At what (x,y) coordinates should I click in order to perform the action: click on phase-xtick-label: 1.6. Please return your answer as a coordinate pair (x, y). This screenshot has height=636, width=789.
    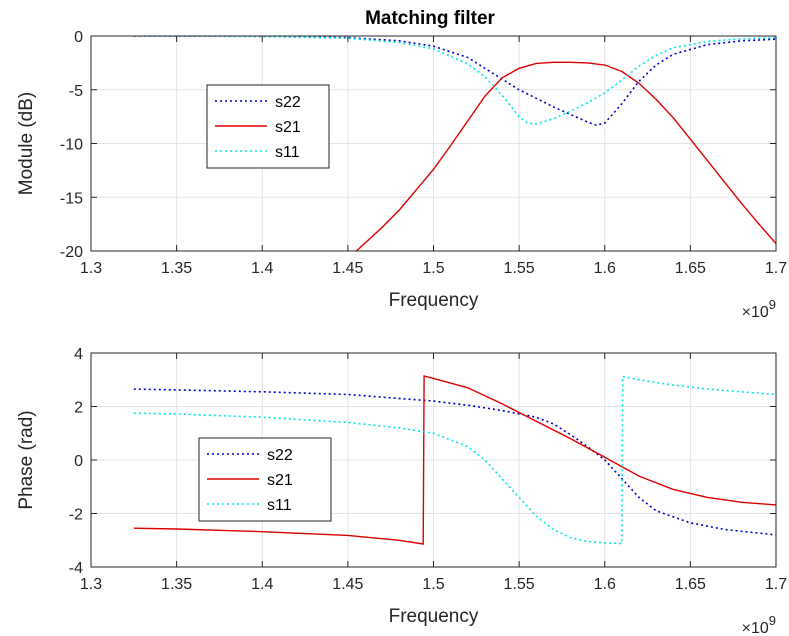
    Looking at the image, I should click on (605, 584).